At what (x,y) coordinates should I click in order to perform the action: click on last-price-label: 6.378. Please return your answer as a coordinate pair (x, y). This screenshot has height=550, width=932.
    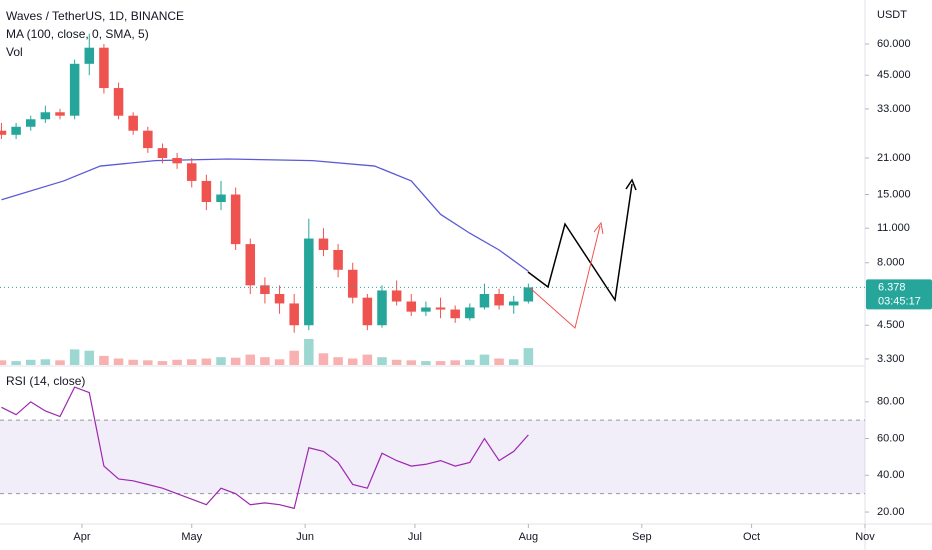
    Looking at the image, I should click on (892, 287).